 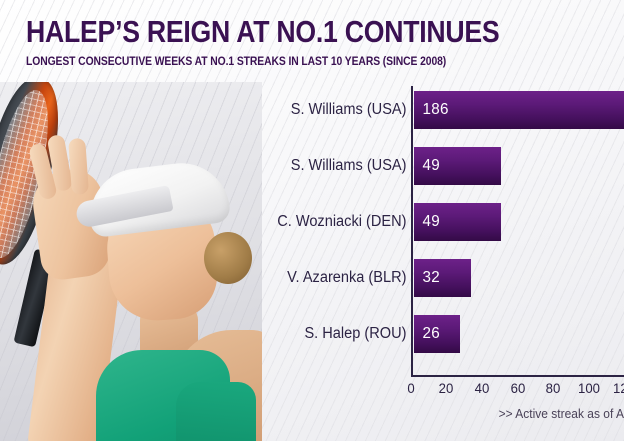 I want to click on chart-row: S. Halep (ROU) 26, so click(x=443, y=334).